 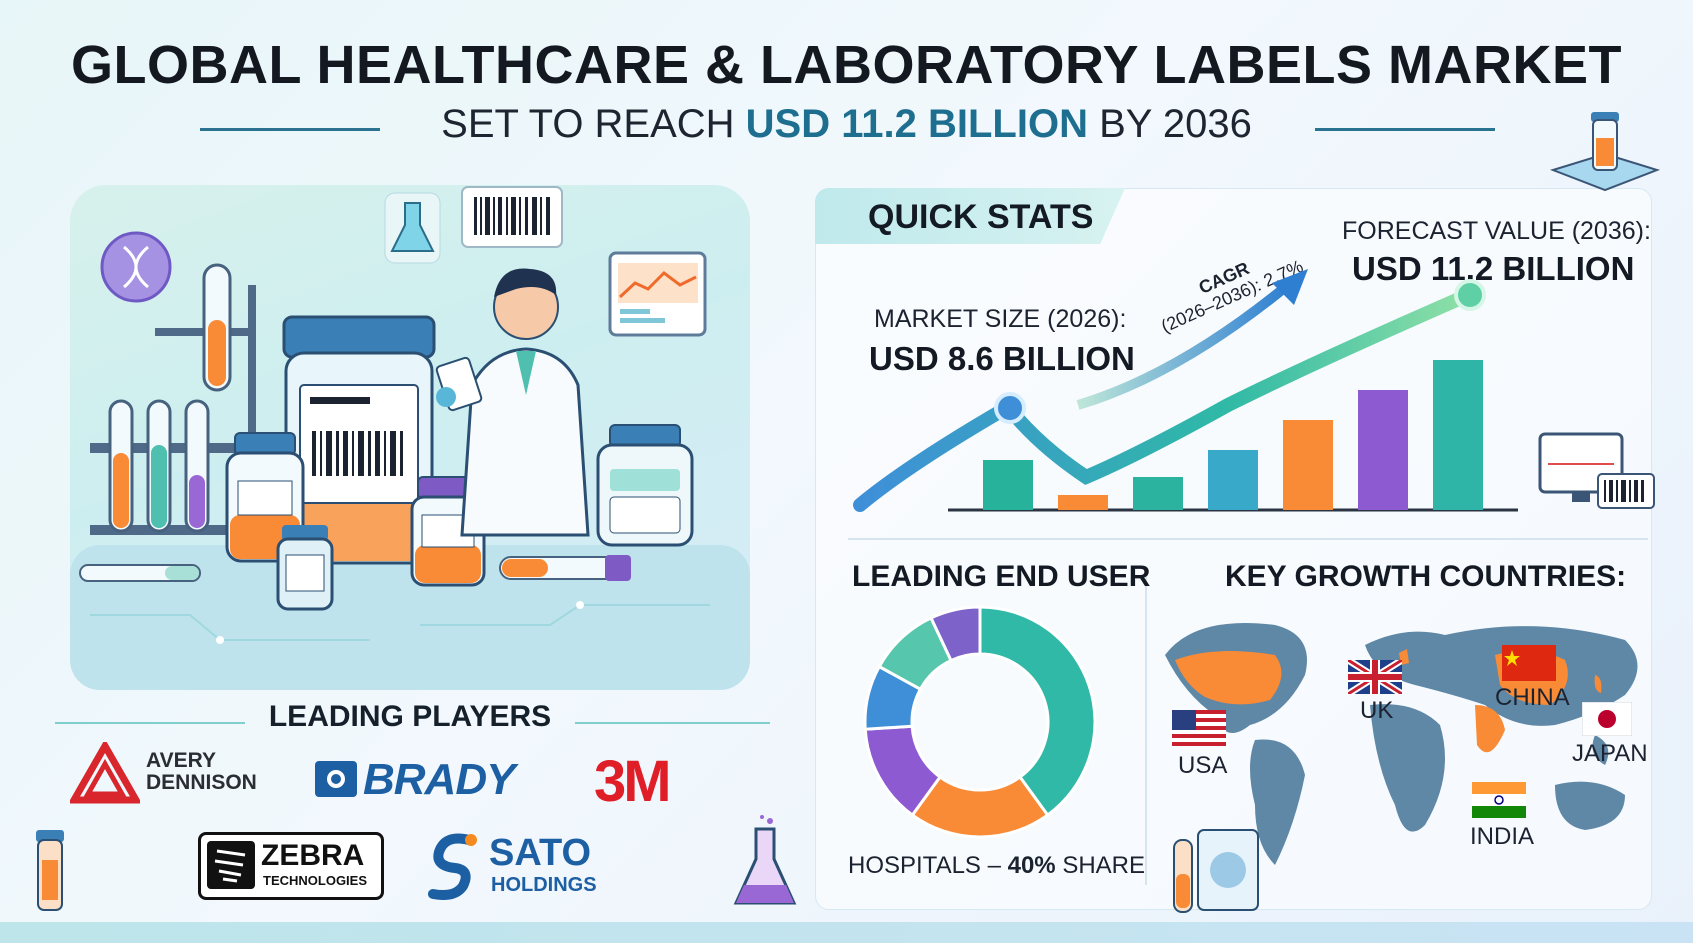 I want to click on japan-flag-icon, so click(x=1607, y=719).